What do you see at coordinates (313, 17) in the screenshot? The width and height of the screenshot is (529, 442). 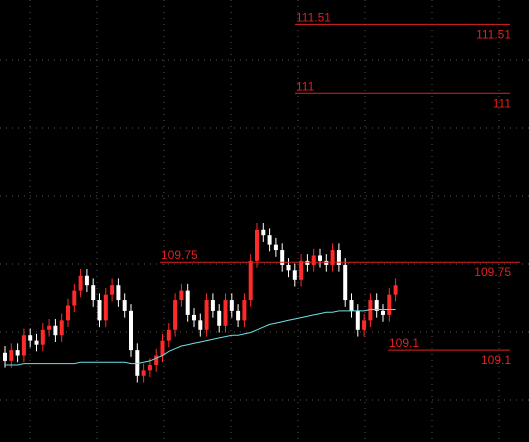 I see `level-label-left: 111.51` at bounding box center [313, 17].